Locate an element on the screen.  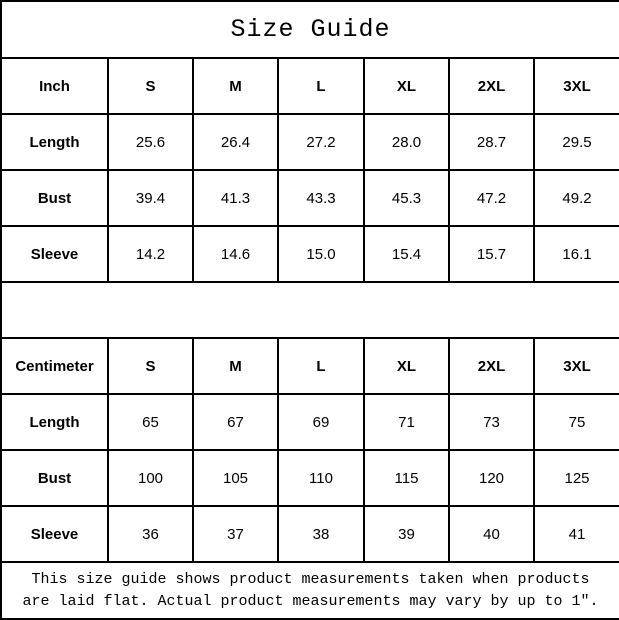
value-cell: 39 is located at coordinates (406, 534).